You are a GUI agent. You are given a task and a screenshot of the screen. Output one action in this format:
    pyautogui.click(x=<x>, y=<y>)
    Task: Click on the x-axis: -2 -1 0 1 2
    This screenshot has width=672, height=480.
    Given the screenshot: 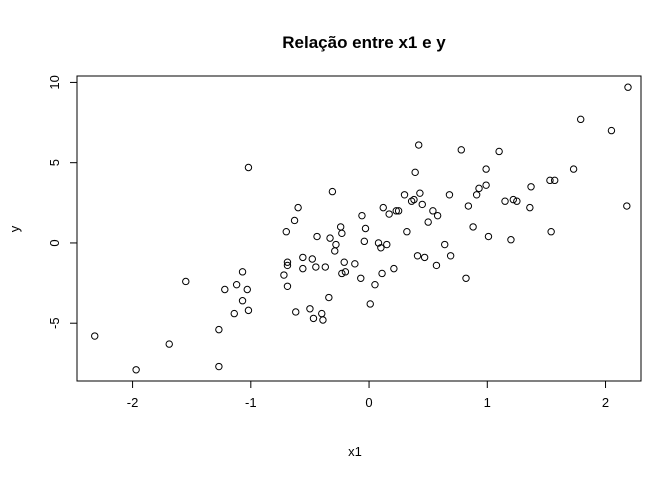 What is the action you would take?
    pyautogui.click(x=368, y=395)
    